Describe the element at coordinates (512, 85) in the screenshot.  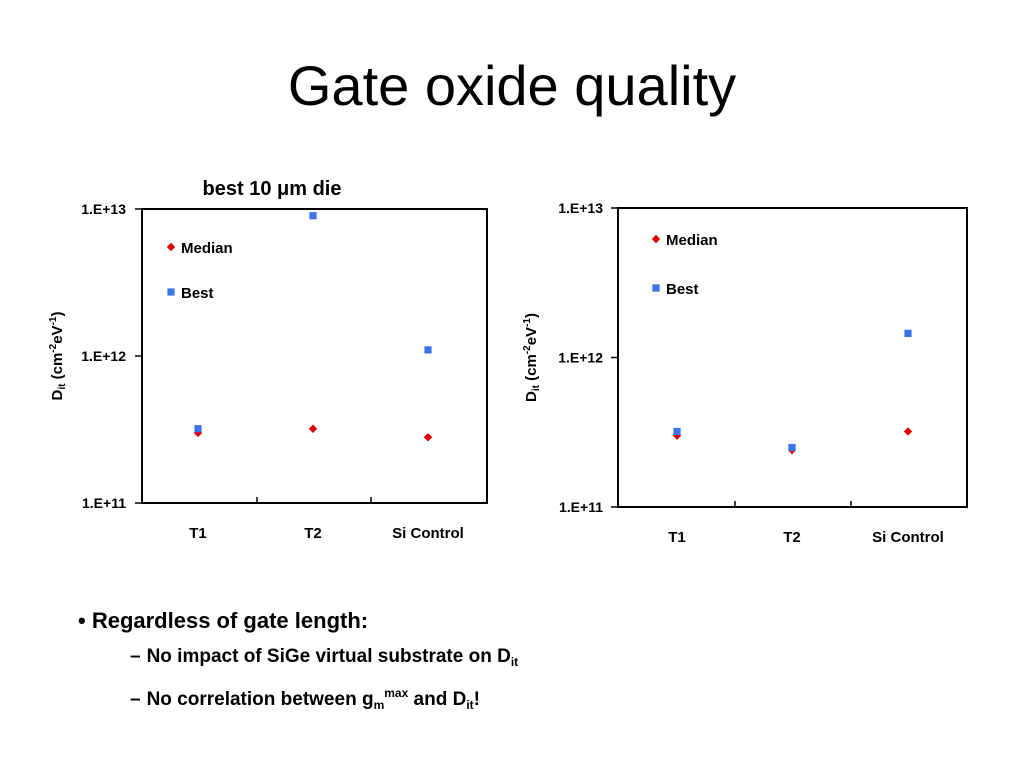
I see `slide-title: Gate oxide quality` at that location.